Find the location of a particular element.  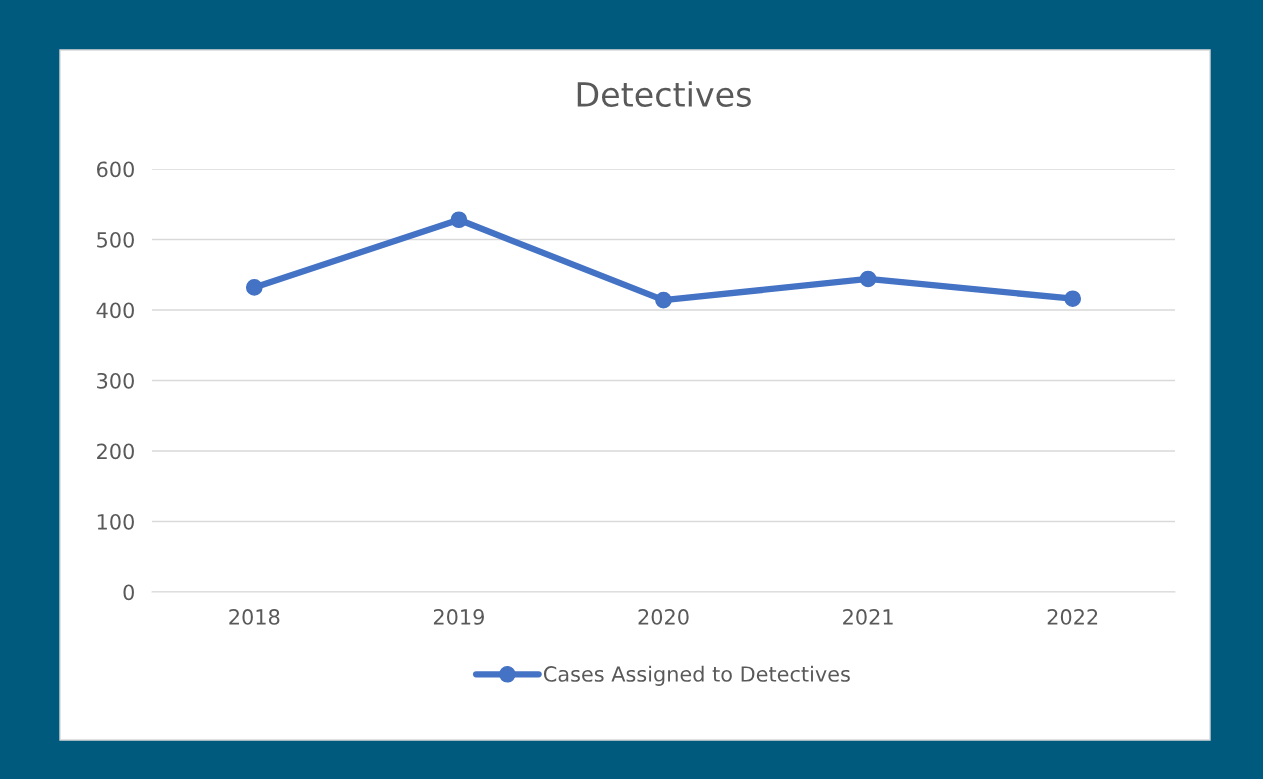

x-tick-label: 2018 is located at coordinates (254, 617).